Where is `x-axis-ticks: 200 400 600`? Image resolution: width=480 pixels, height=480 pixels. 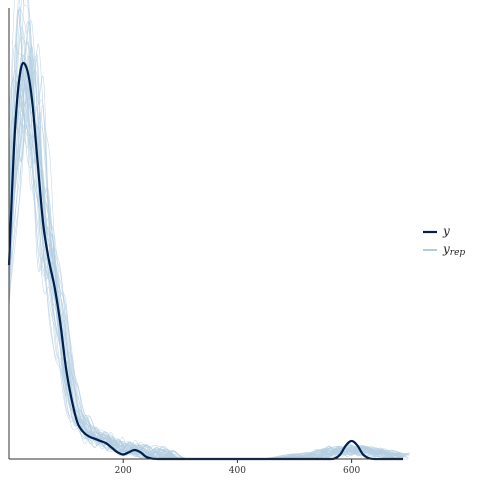
x-axis-ticks: 200 400 600 is located at coordinates (237, 467).